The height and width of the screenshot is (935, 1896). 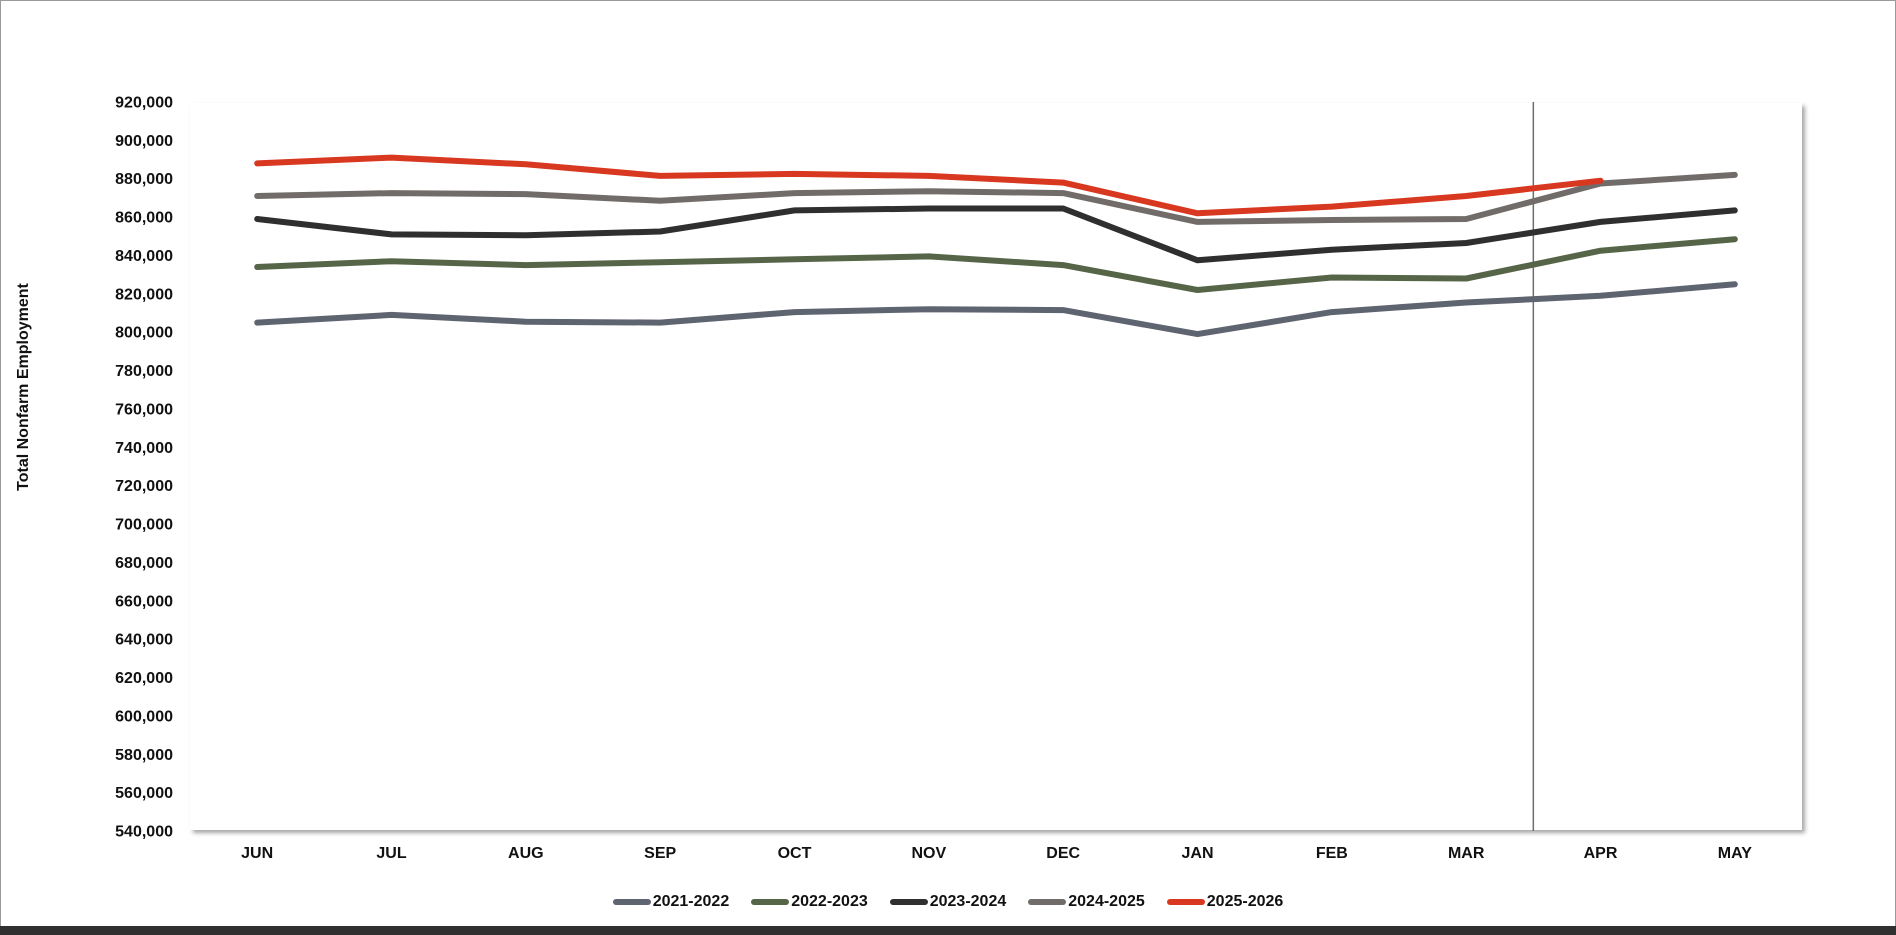 What do you see at coordinates (996, 264) in the screenshot?
I see `series-line-2022-2023` at bounding box center [996, 264].